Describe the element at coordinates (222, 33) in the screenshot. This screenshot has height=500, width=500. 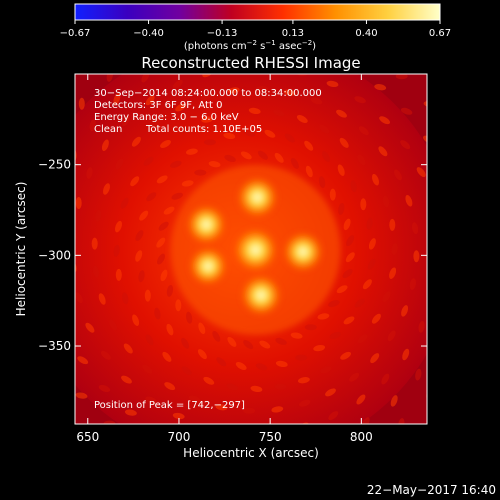
I see `colorbar-tick-label: −0.13` at that location.